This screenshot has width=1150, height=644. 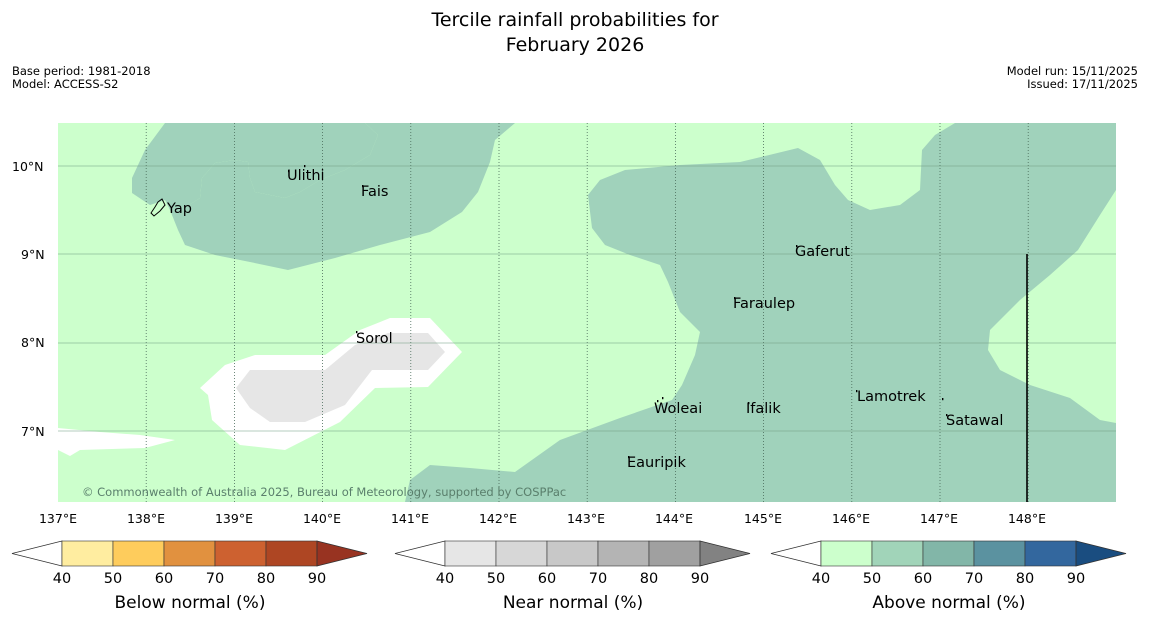 What do you see at coordinates (656, 463) in the screenshot?
I see `place-label-eauripik: Eauripik` at bounding box center [656, 463].